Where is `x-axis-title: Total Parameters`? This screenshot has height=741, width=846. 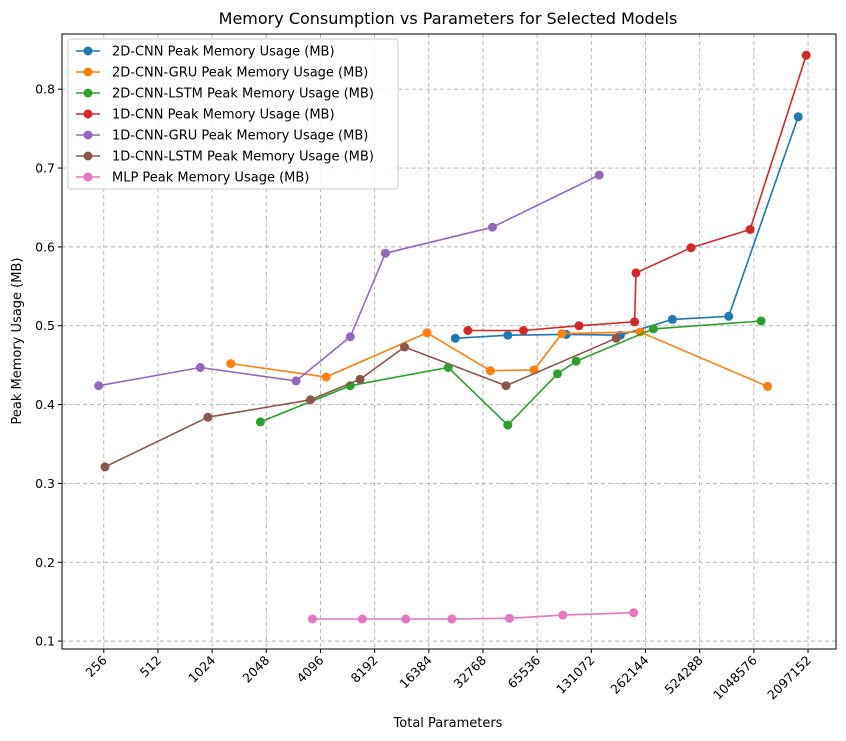 x-axis-title: Total Parameters is located at coordinates (448, 723).